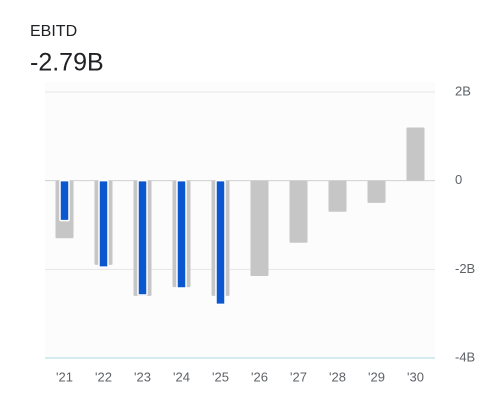 Image resolution: width=500 pixels, height=404 pixels. What do you see at coordinates (298, 376) in the screenshot?
I see `x-tick-label: '27` at bounding box center [298, 376].